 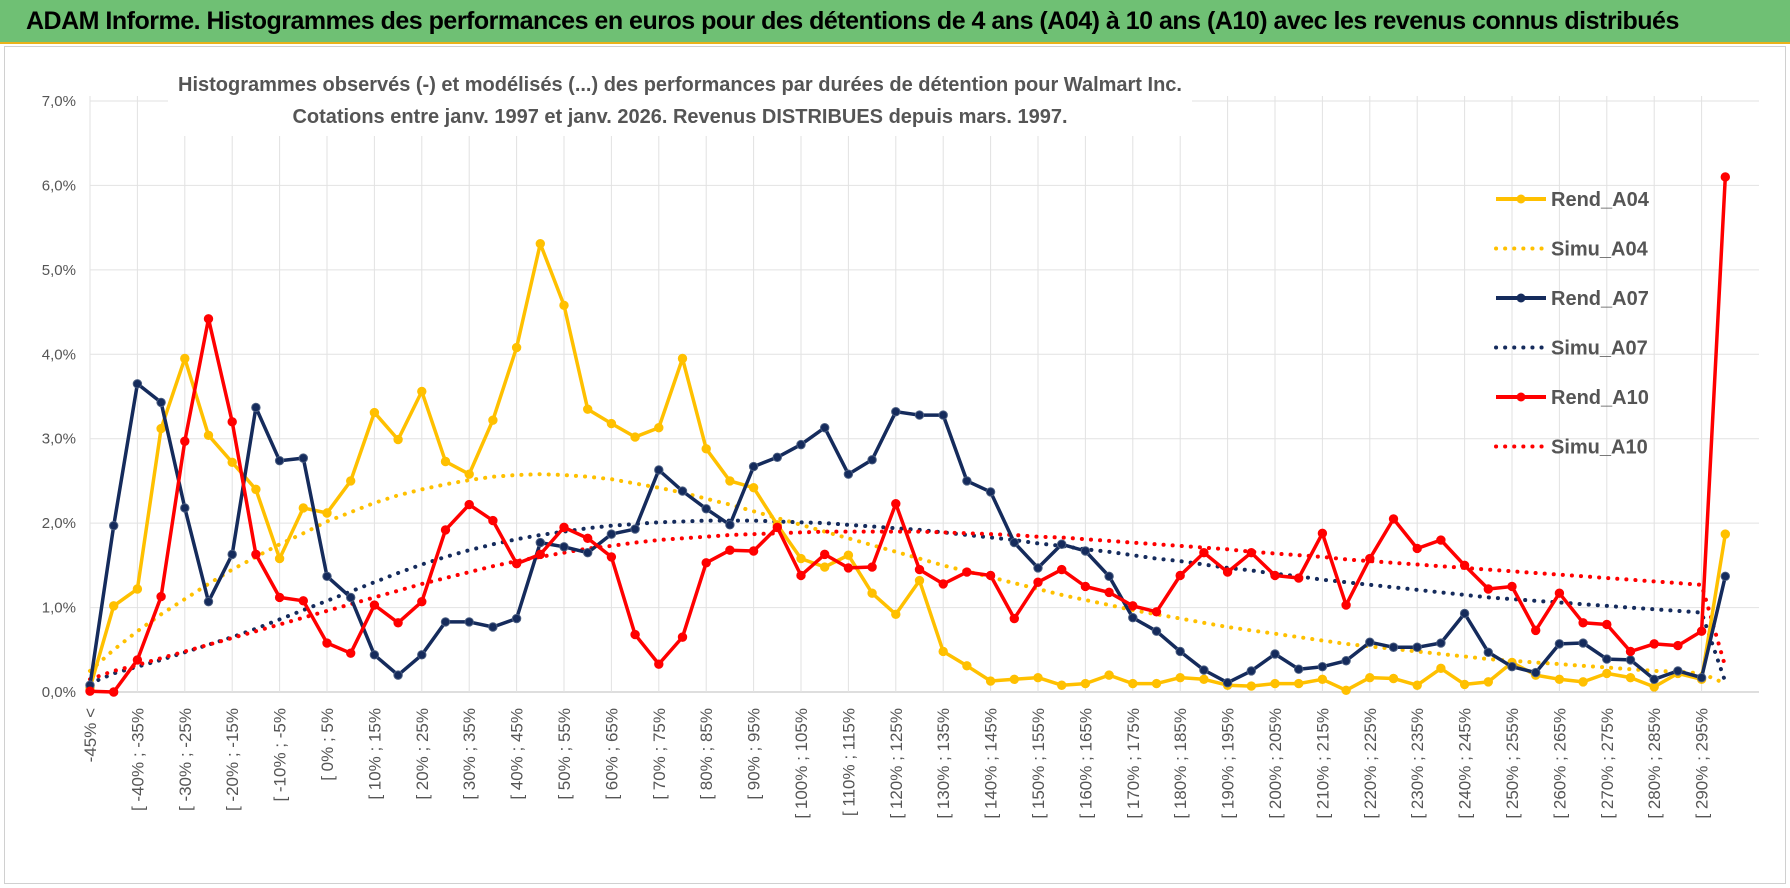 I want to click on y-tick-label: 3,0%, so click(x=59, y=439).